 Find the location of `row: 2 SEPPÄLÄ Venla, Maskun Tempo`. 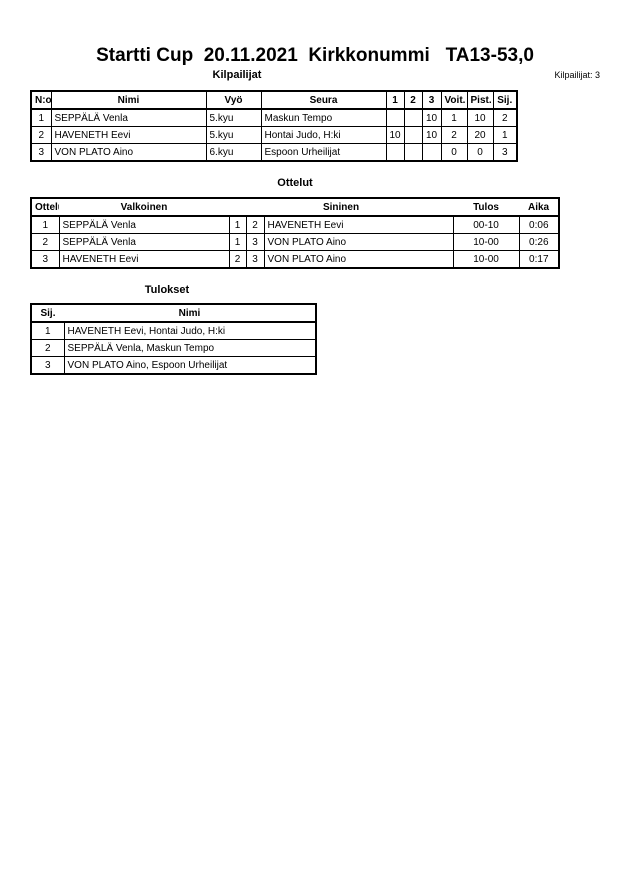

row: 2 SEPPÄLÄ Venla, Maskun Tempo is located at coordinates (173, 348).